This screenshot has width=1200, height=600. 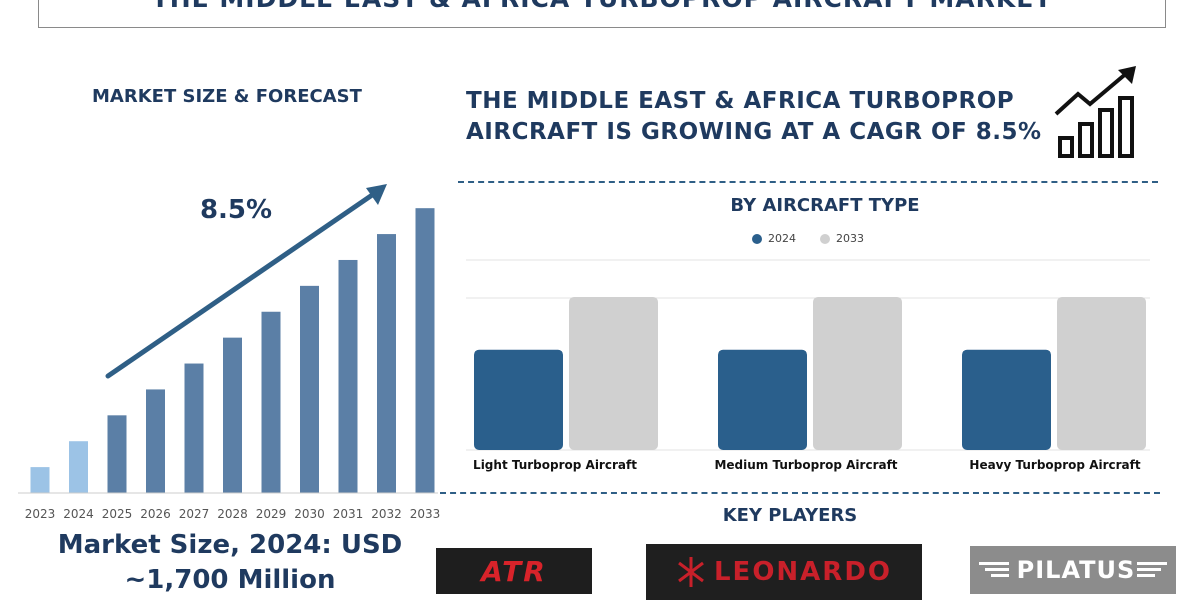 I want to click on forecast-tick-2027: 2027, so click(x=194, y=513).